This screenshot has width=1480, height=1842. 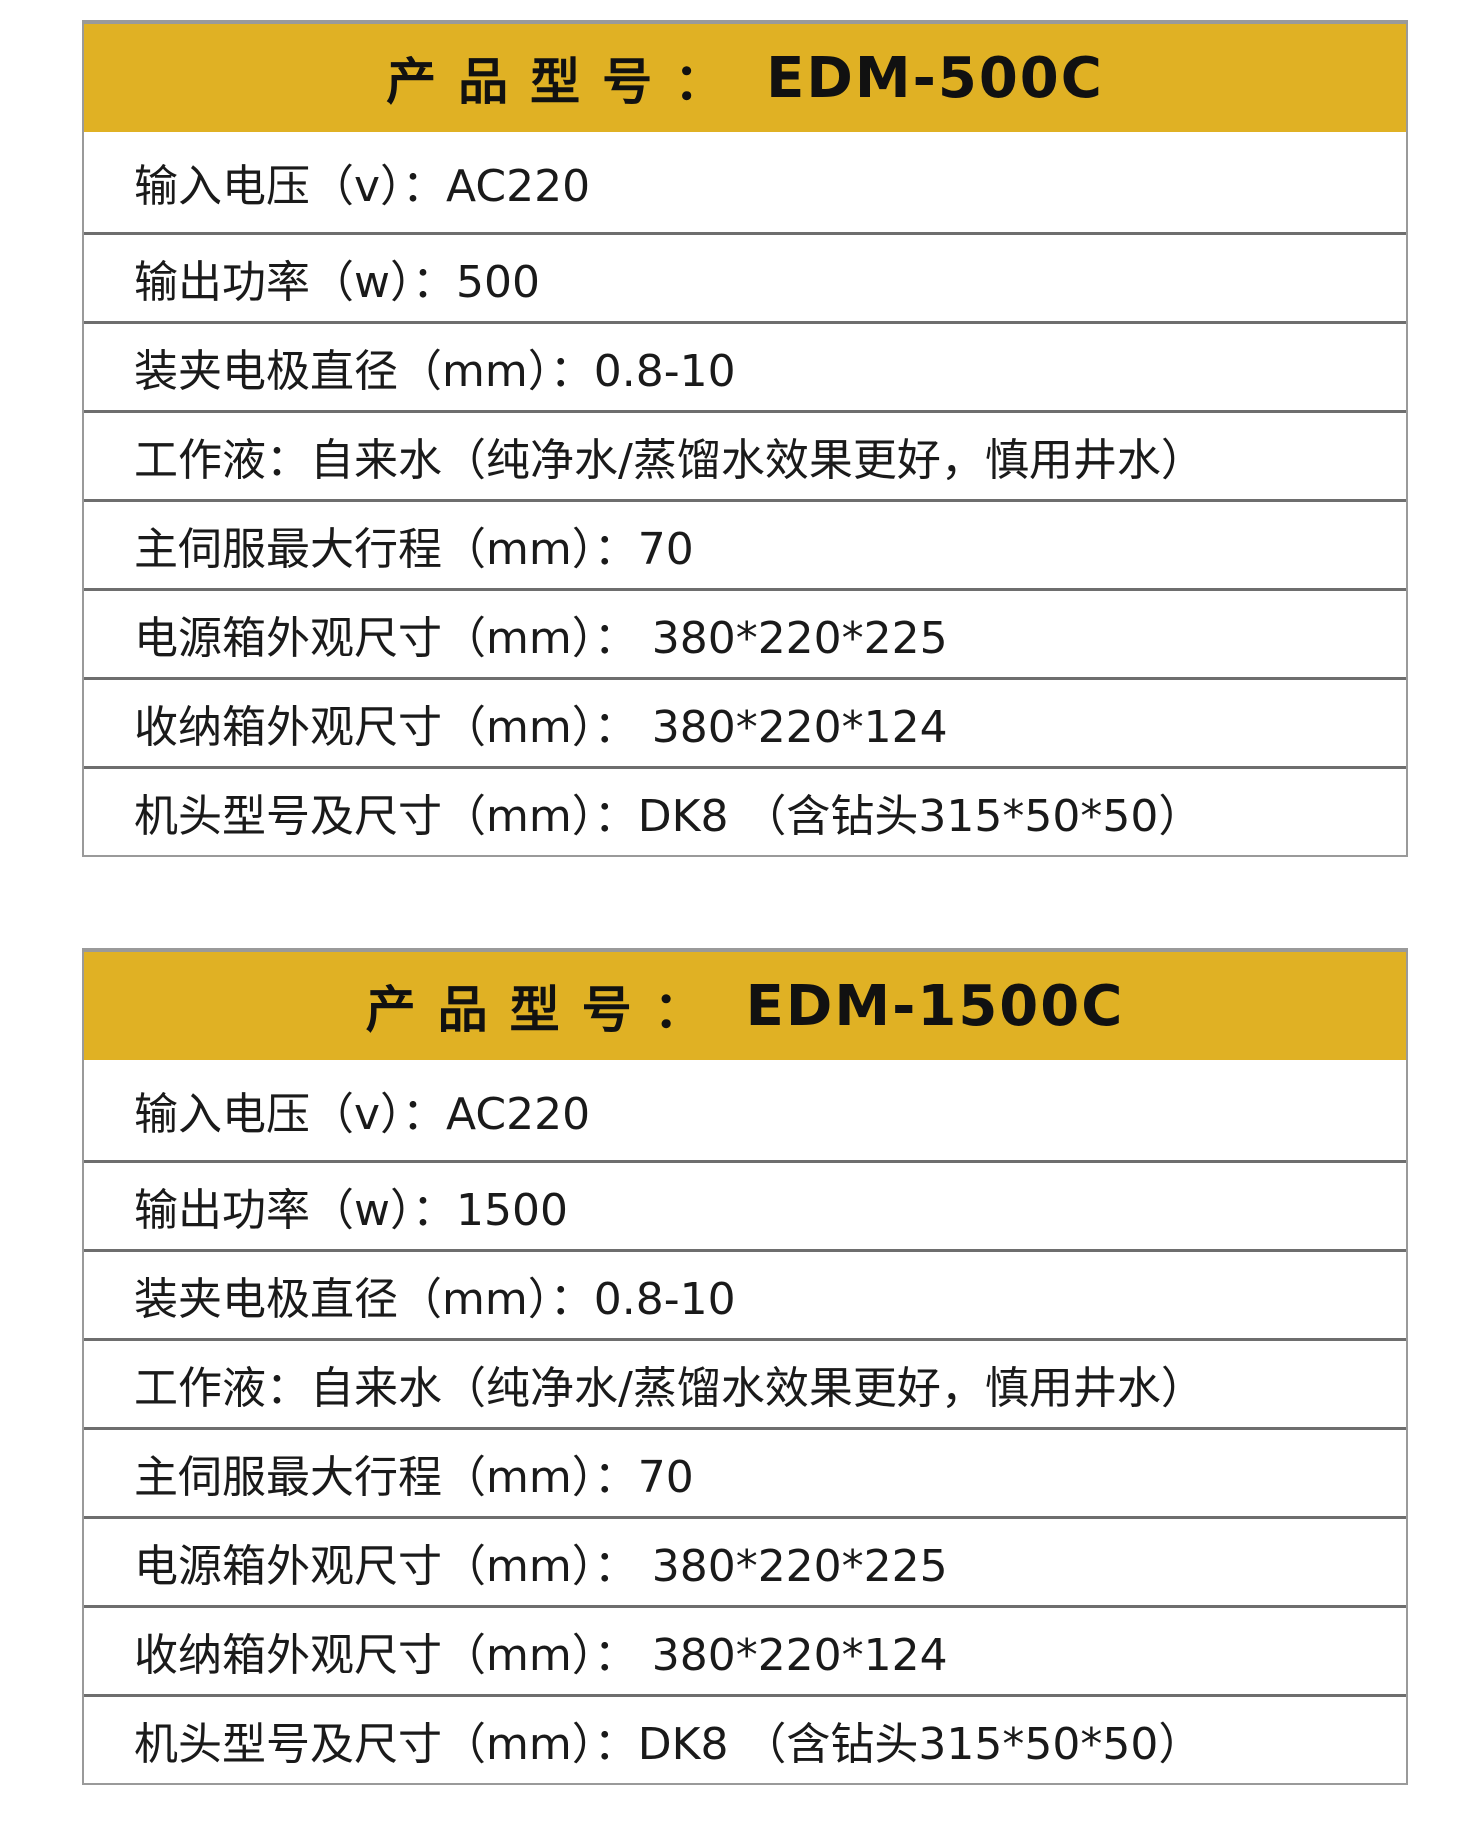 What do you see at coordinates (935, 78) in the screenshot?
I see `model-name: EDM-500C` at bounding box center [935, 78].